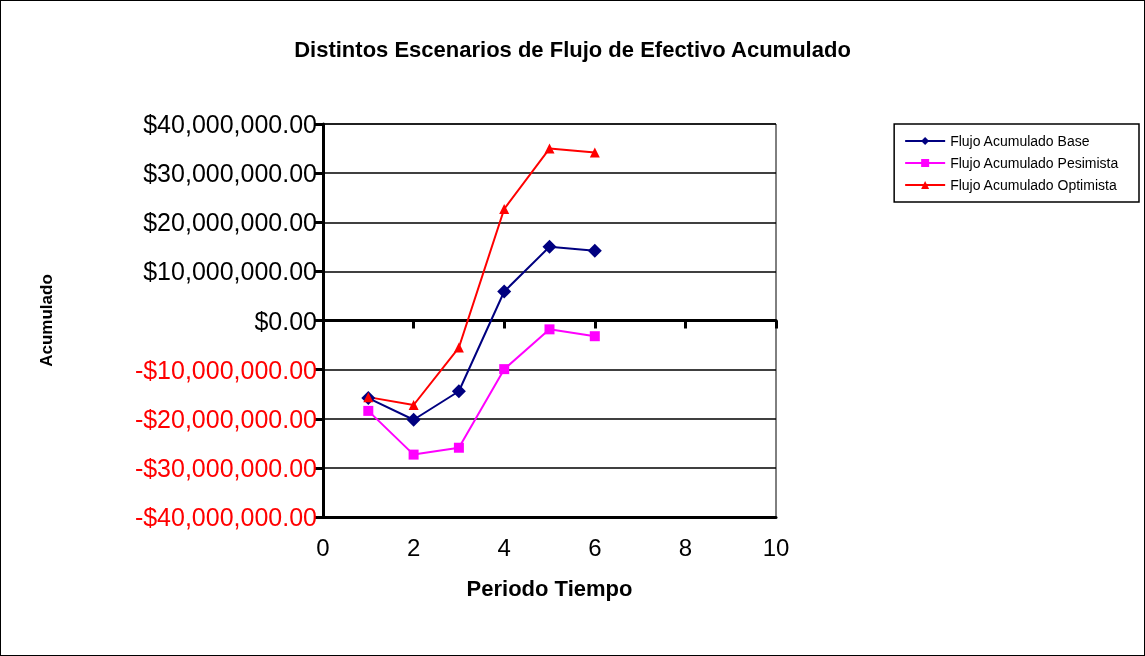 This screenshot has width=1145, height=656. What do you see at coordinates (230, 271) in the screenshot?
I see `y-tick-label: $10,000,000.00` at bounding box center [230, 271].